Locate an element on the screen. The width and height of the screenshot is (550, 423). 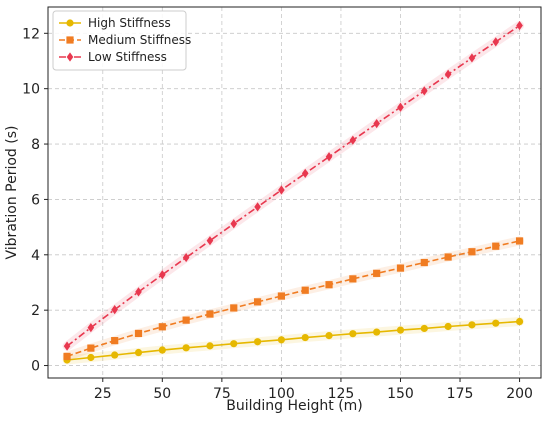
y-tick-label: 10 is located at coordinates (31, 90).